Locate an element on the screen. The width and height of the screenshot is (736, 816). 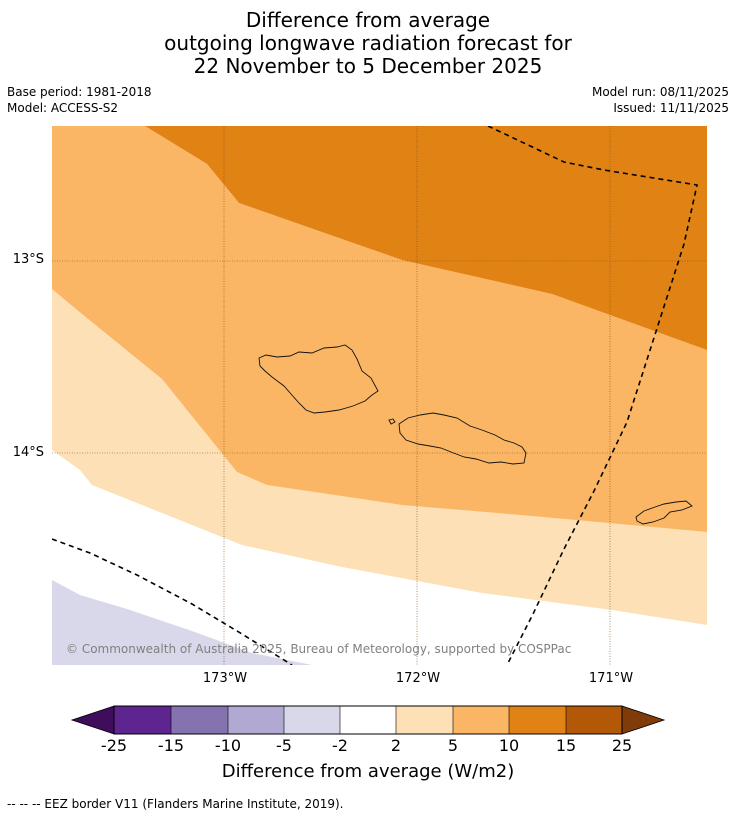
colorbar-tick: -2 is located at coordinates (340, 745).